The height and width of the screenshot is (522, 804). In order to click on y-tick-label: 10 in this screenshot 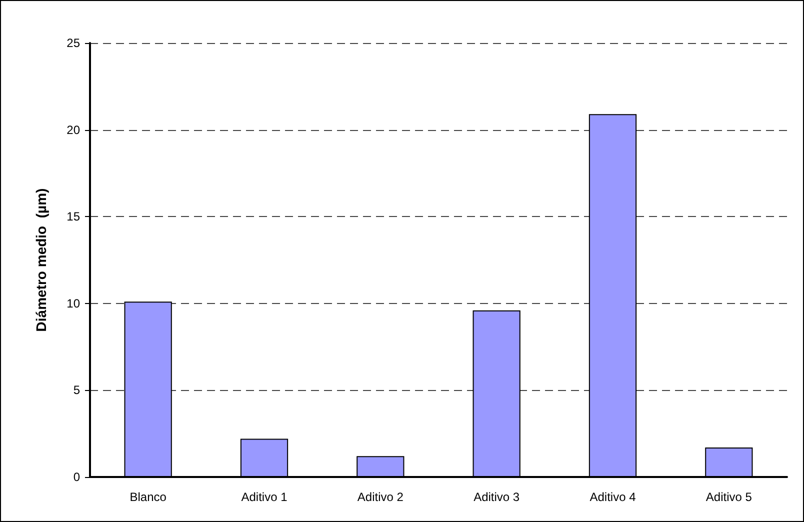, I will do `click(73, 303)`.